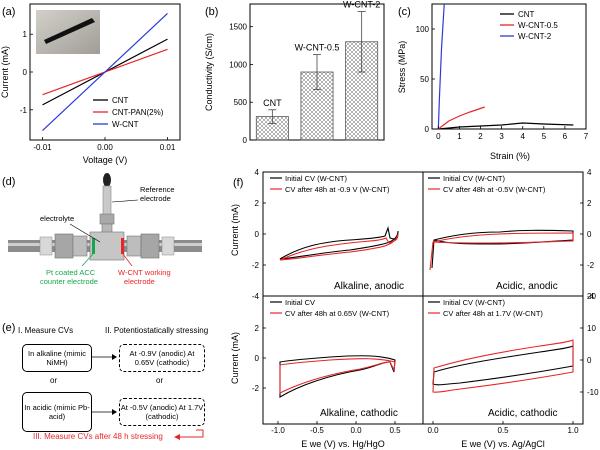 The image size is (600, 450). What do you see at coordinates (506, 126) in the screenshot?
I see `c-series-cnt` at bounding box center [506, 126].